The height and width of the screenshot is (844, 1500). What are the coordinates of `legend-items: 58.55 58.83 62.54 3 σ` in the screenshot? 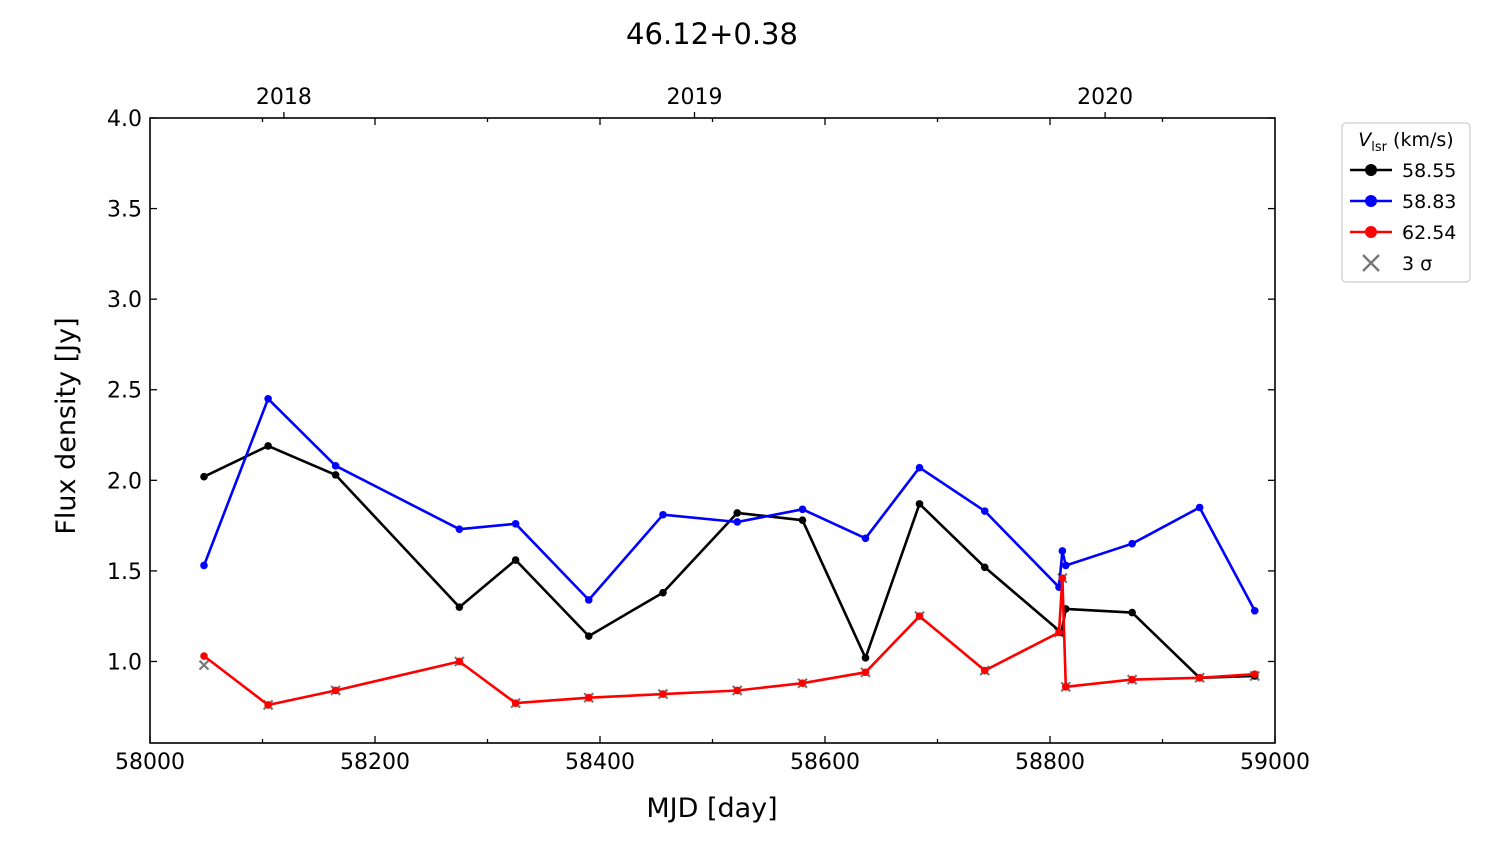 It's located at (1403, 217).